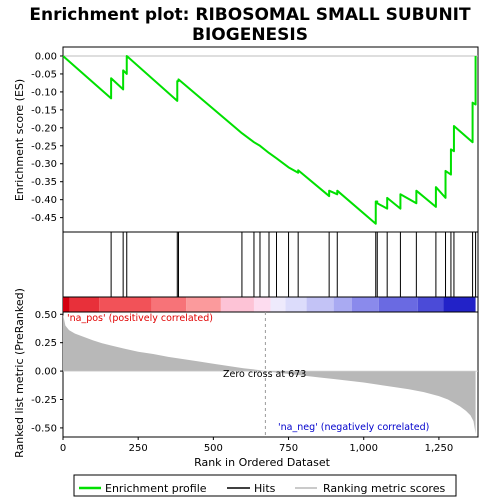 This screenshot has height=500, width=500. I want to click on x-tick-label-1: 250, so click(138, 448).